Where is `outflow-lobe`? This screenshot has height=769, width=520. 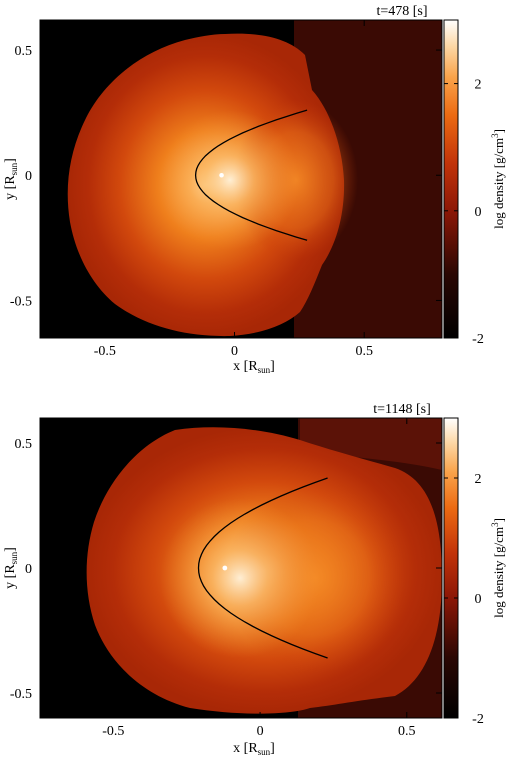
outflow-lobe is located at coordinates (371, 444).